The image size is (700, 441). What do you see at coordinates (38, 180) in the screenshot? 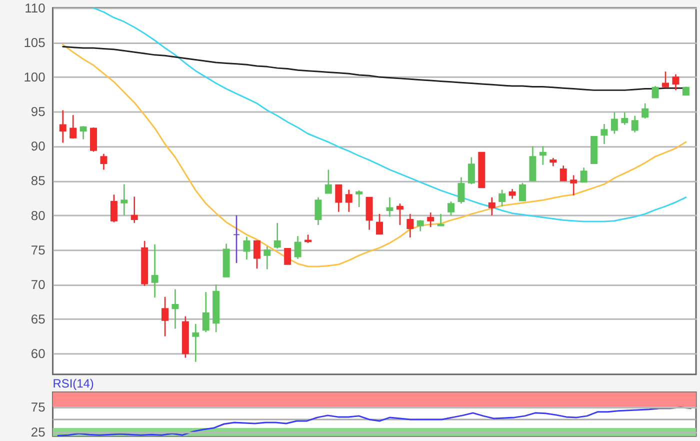
I see `y-tick-label: 85` at bounding box center [38, 180].